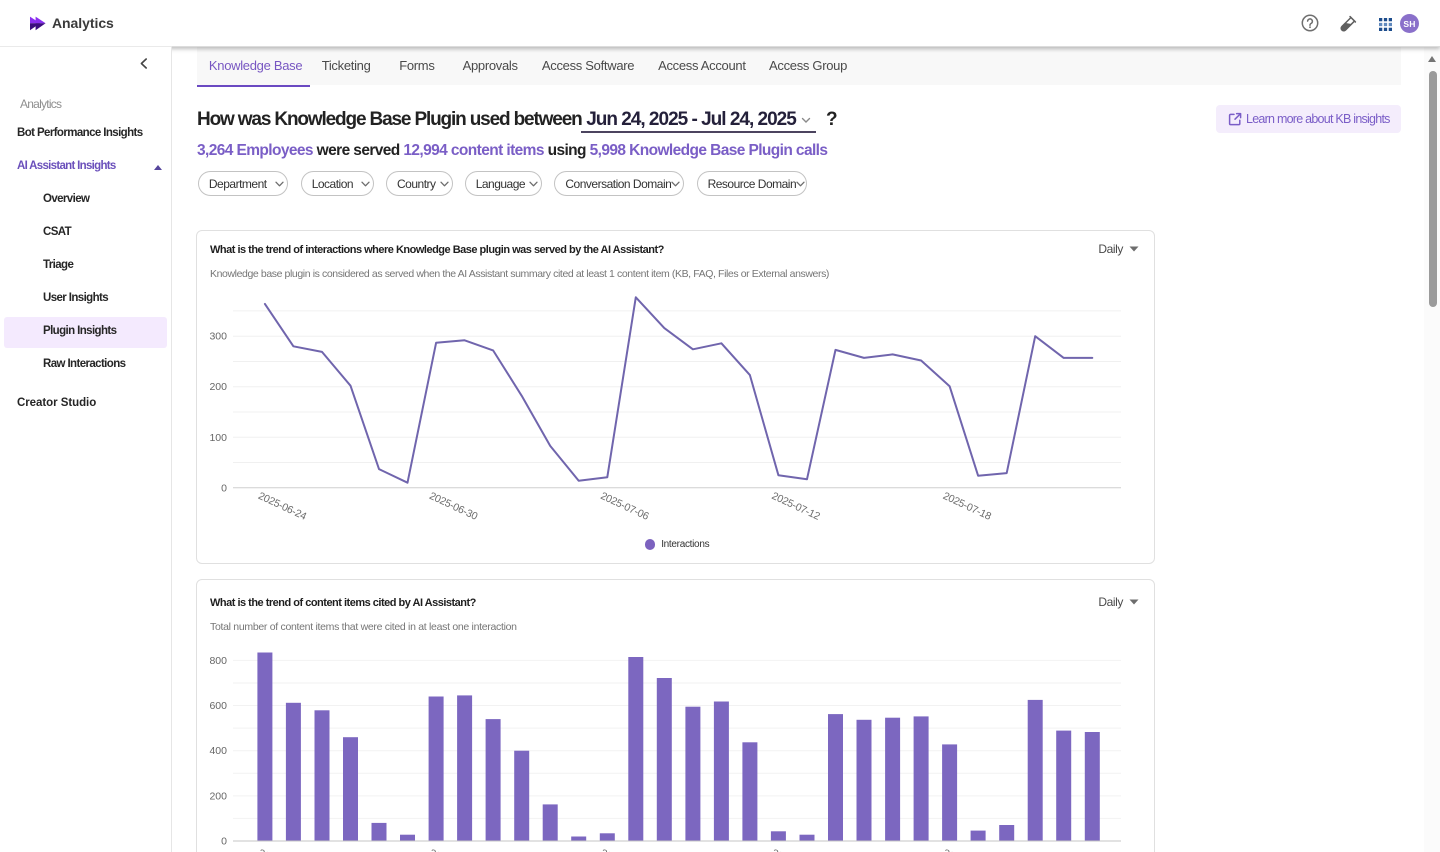 The image size is (1440, 852). I want to click on svg-text: 800, so click(218, 661).